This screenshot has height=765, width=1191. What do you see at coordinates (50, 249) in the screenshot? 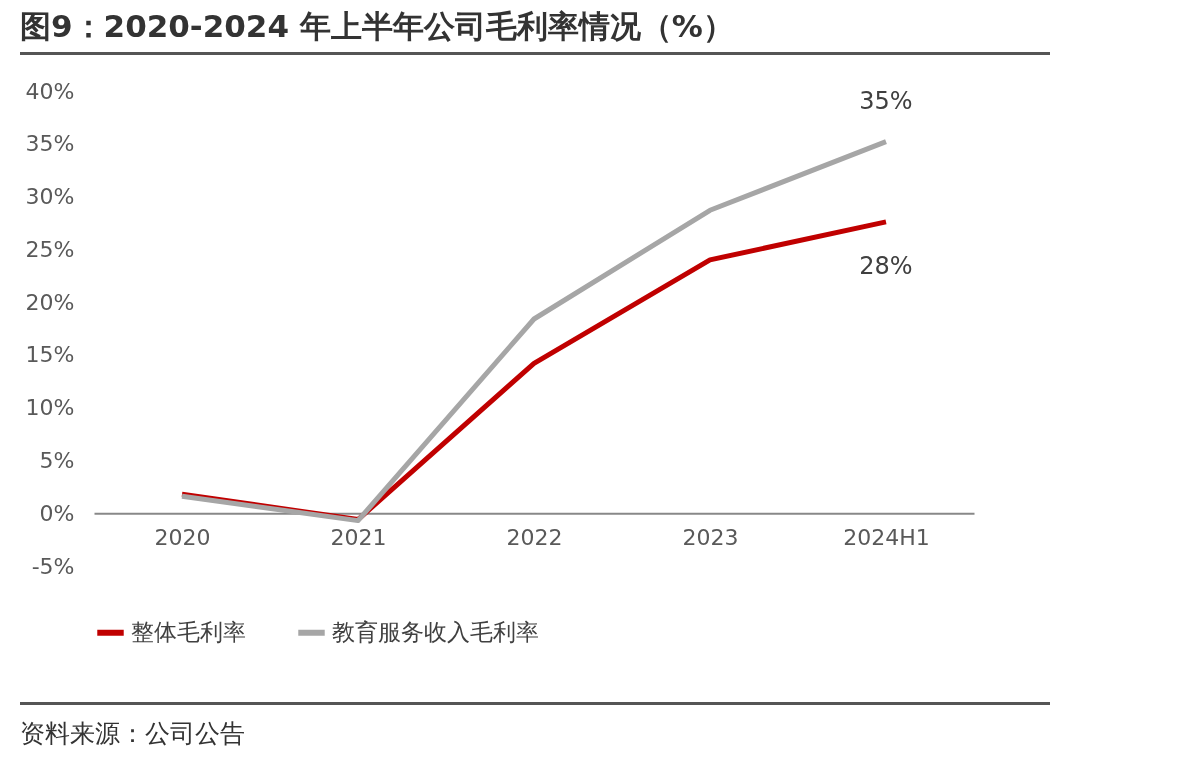
I see `y-tick-label: 25%` at bounding box center [50, 249].